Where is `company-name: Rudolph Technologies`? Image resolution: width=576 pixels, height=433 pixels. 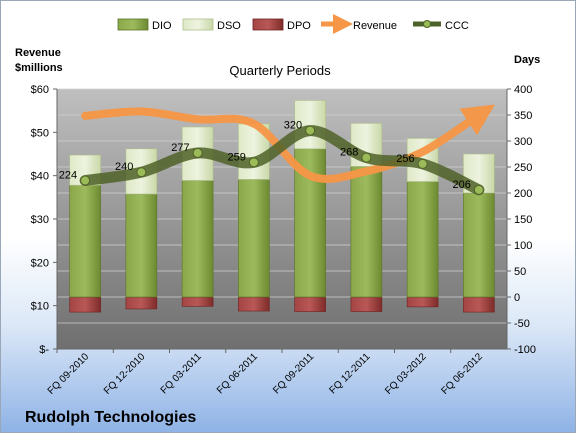 company-name: Rudolph Technologies is located at coordinates (110, 417).